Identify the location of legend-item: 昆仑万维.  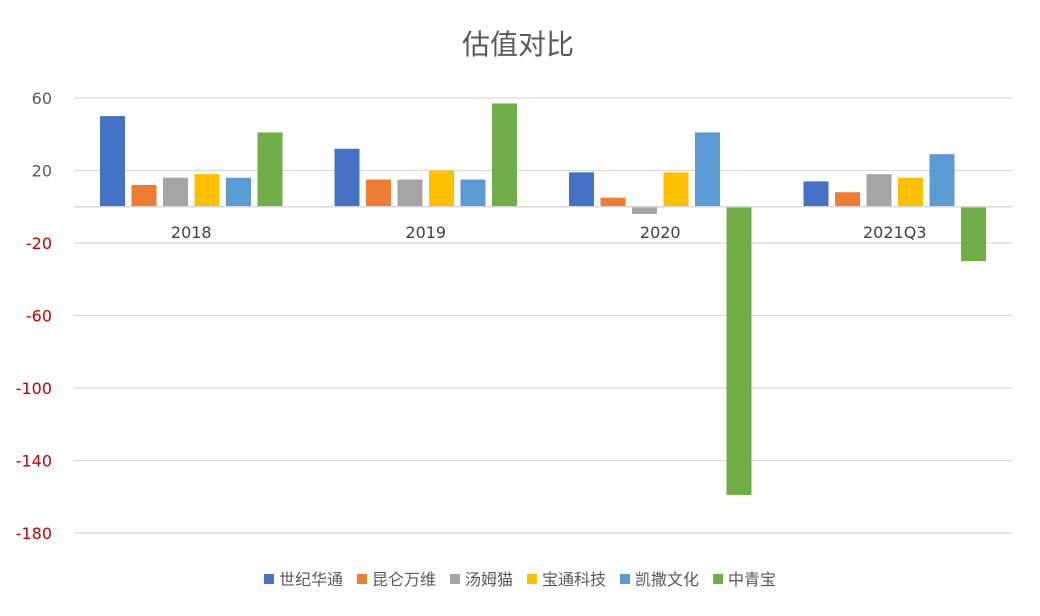
(396, 579).